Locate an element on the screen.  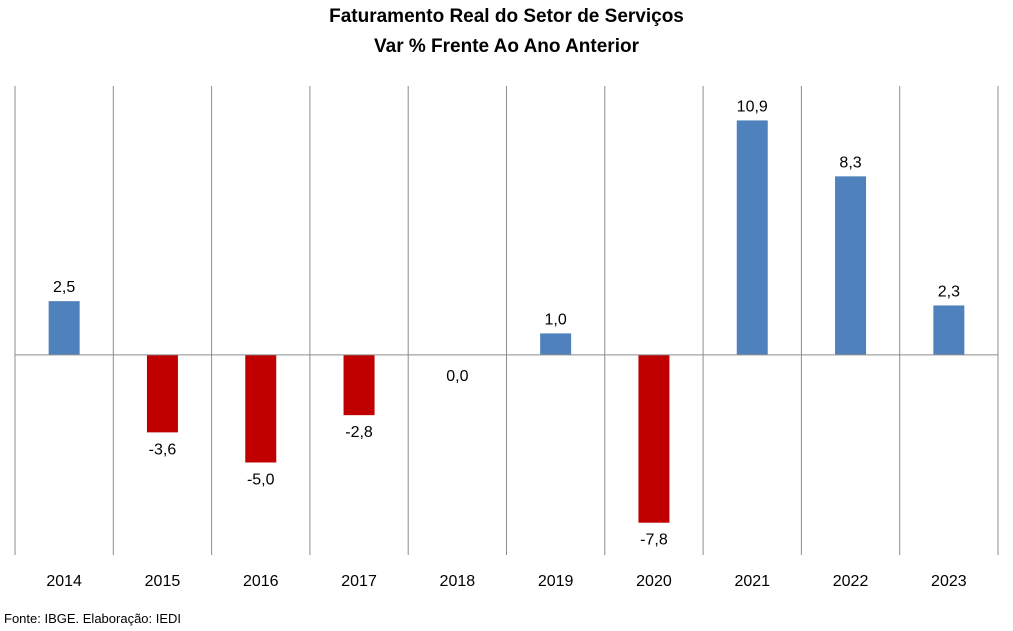
data-label: 8,3 is located at coordinates (850, 162).